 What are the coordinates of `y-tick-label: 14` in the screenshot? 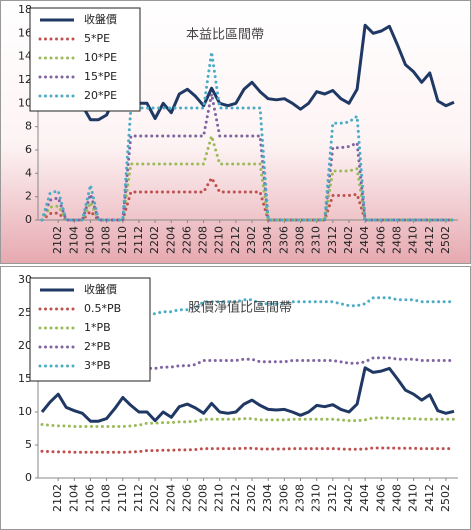 It's located at (25, 56).